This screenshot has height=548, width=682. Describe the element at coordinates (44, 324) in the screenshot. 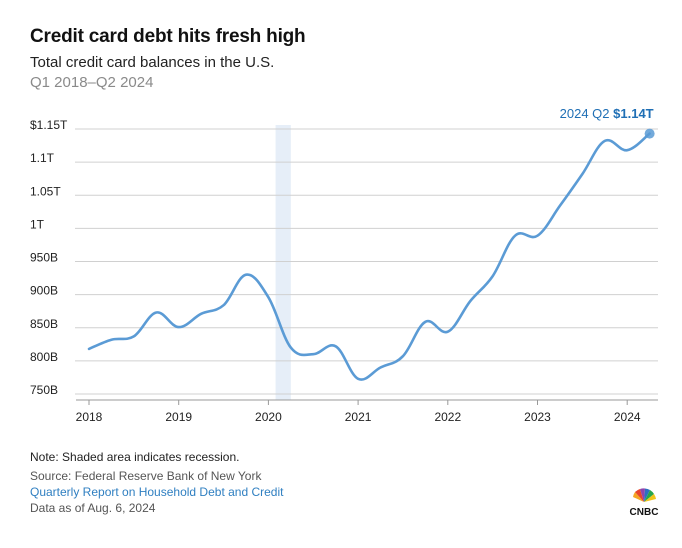

I see `y-tick-label: 850B` at that location.